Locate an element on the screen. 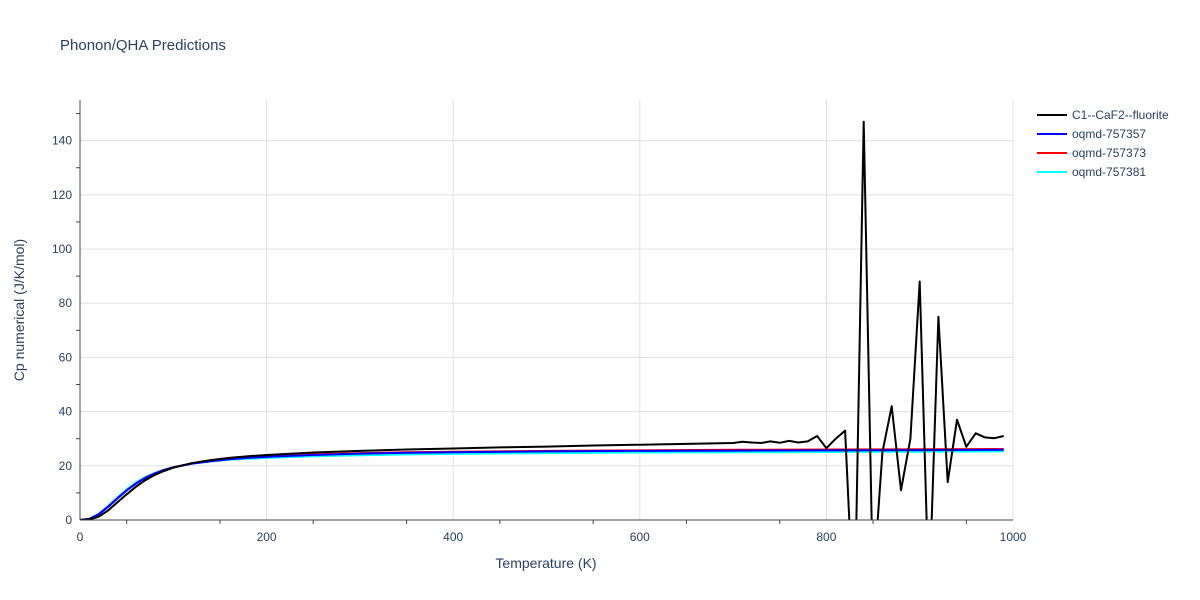 This screenshot has width=1200, height=600. y-axis-title: Cp numerical (J/K/mol) is located at coordinates (19, 310).